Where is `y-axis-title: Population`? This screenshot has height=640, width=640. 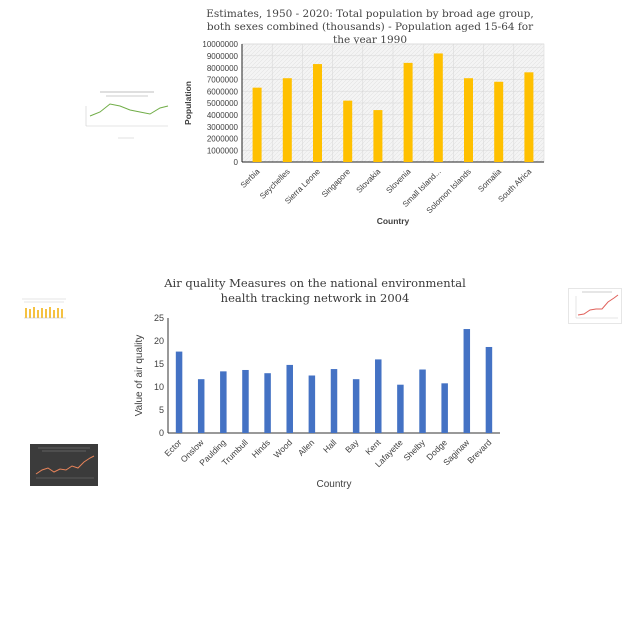 y-axis-title: Population is located at coordinates (188, 103).